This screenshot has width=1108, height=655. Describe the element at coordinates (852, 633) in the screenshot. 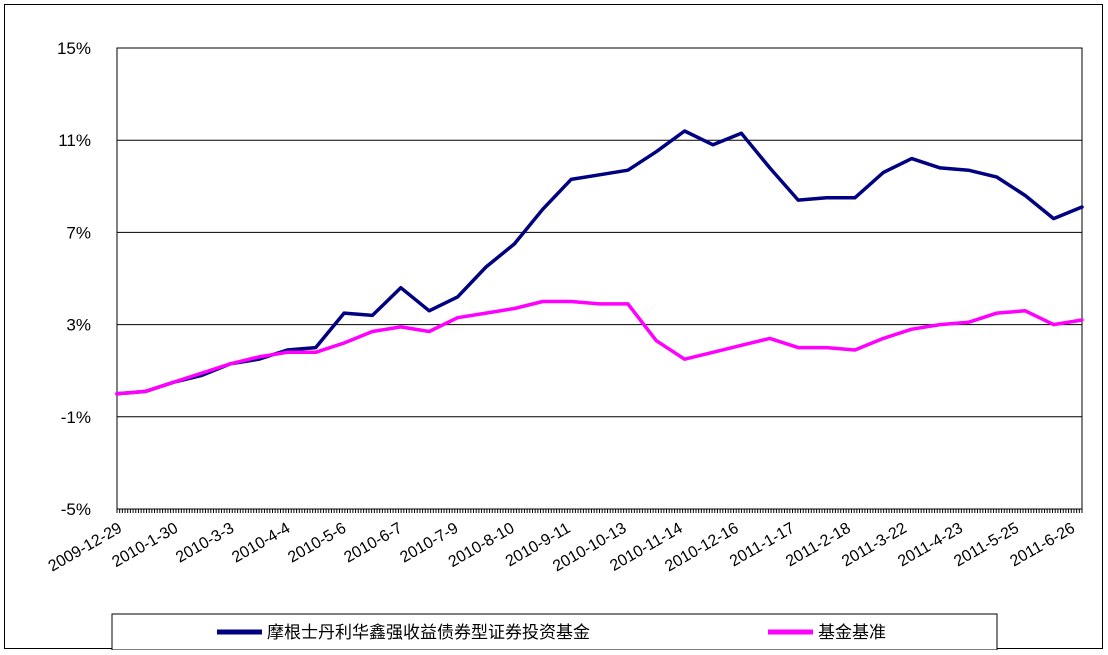

I see `legend-label-benchmark: 基金基准` at that location.